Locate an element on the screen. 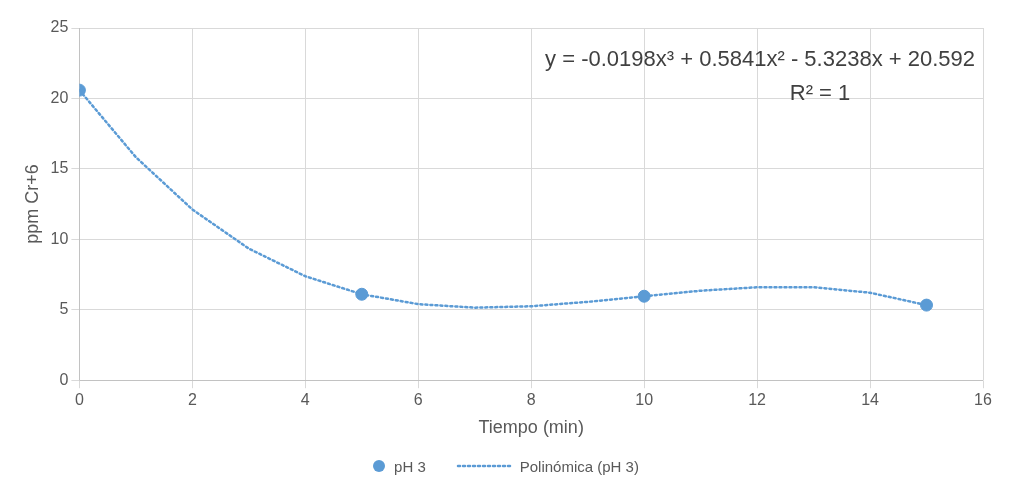 This screenshot has width=1011, height=497. y-tick-label: 25 is located at coordinates (59, 27).